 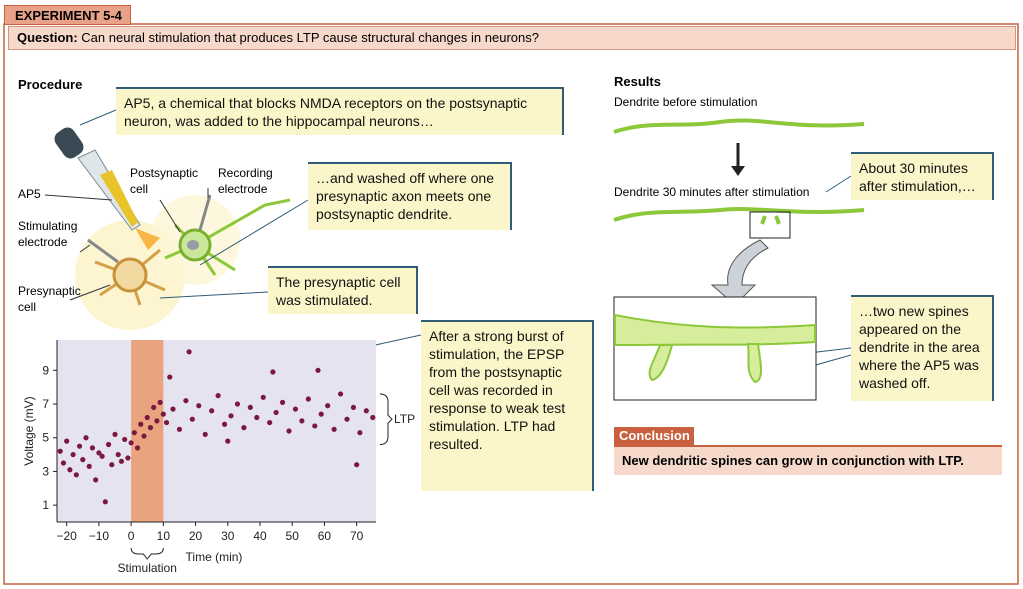 I want to click on stimulating-electrode, so click(x=103, y=251).